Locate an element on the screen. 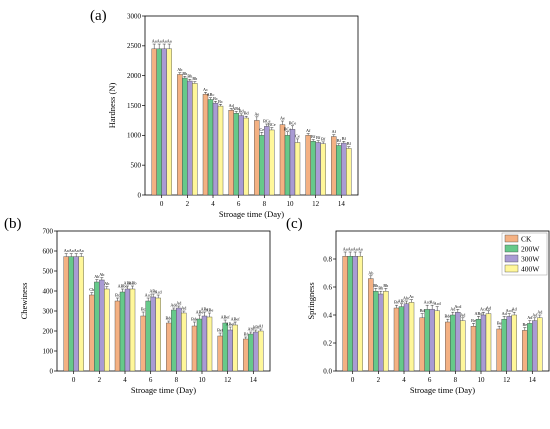 This screenshot has height=429, width=550. x-tick-label: 8 is located at coordinates (265, 204).